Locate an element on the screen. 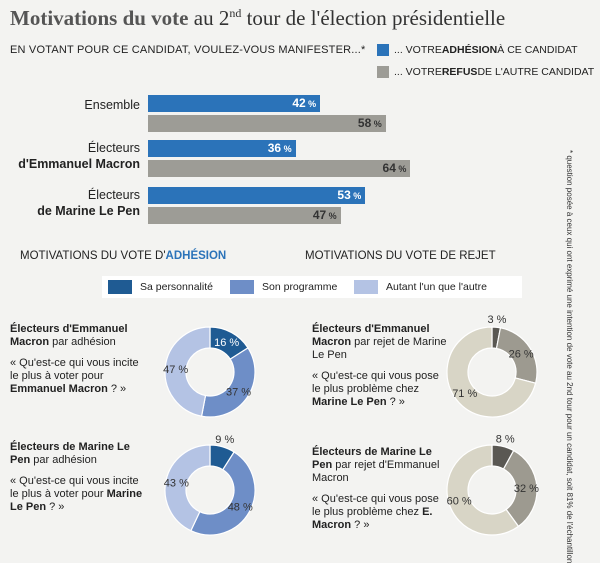 This screenshot has height=563, width=600. donut-value-label: 3 % is located at coordinates (497, 320).